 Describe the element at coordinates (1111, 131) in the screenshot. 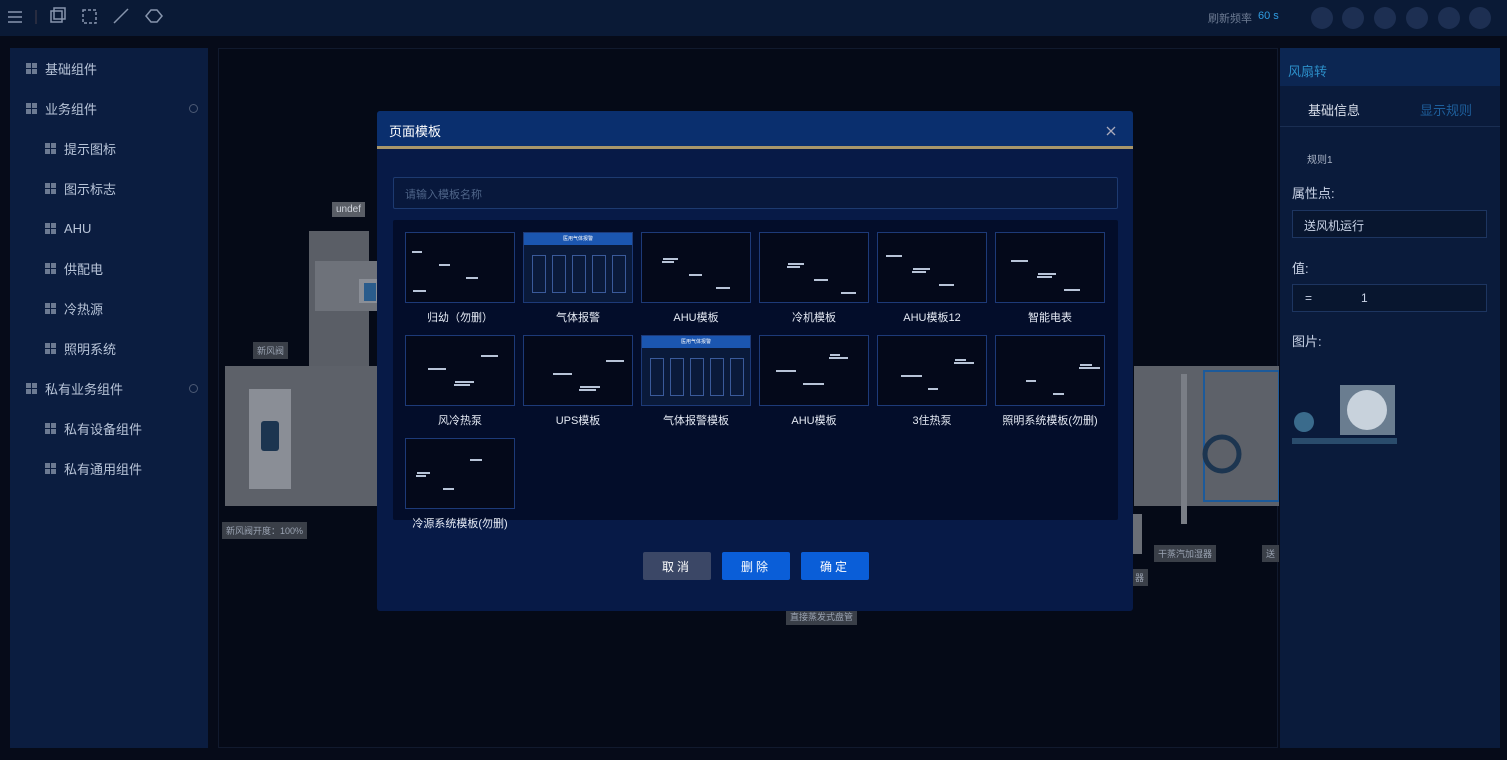

I see `close-button` at that location.